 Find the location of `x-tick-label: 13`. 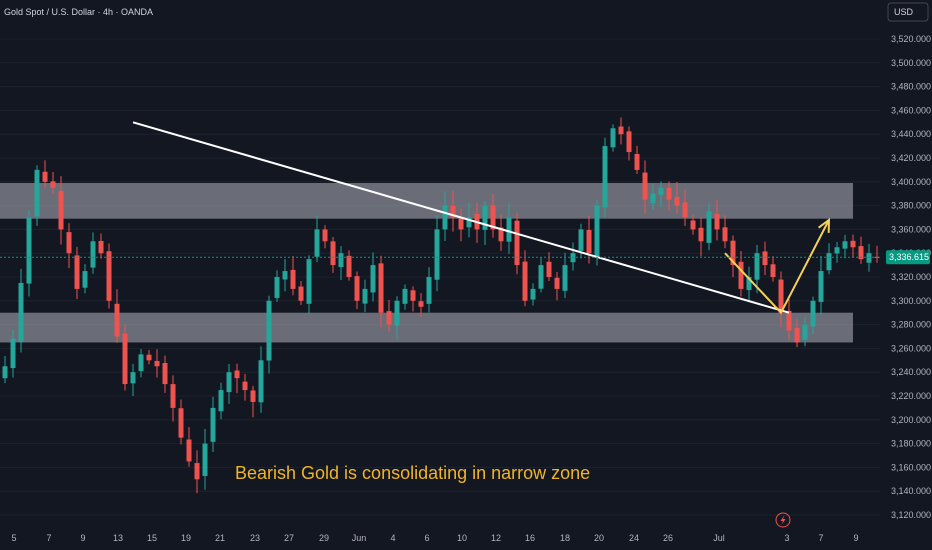

x-tick-label: 13 is located at coordinates (118, 538).